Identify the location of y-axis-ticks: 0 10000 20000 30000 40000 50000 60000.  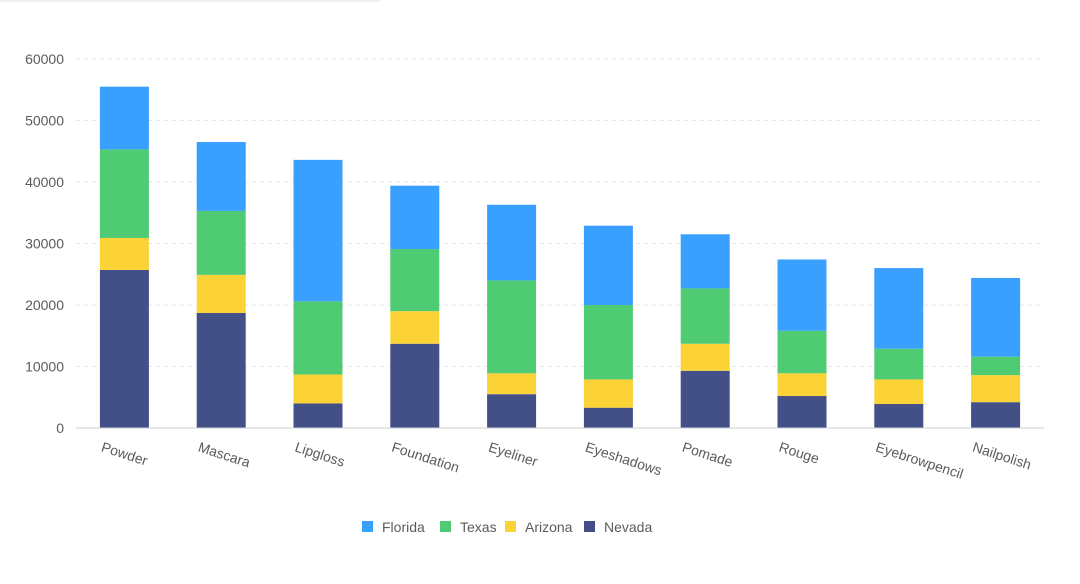
(44, 243).